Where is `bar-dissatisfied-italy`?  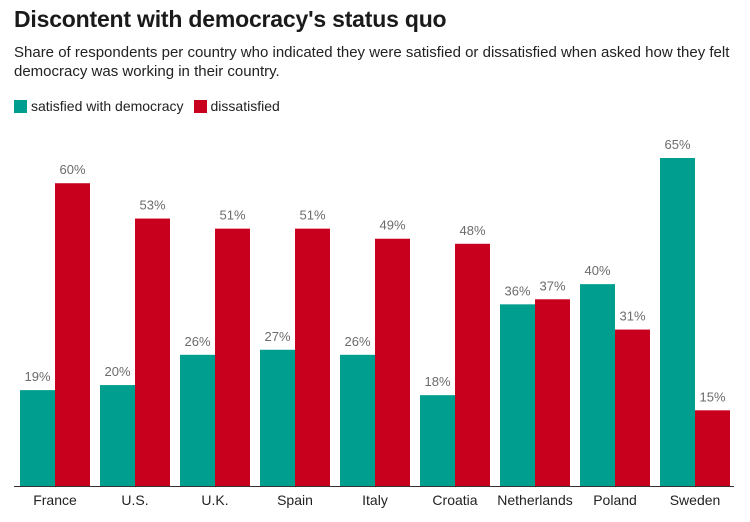
bar-dissatisfied-italy is located at coordinates (392, 362).